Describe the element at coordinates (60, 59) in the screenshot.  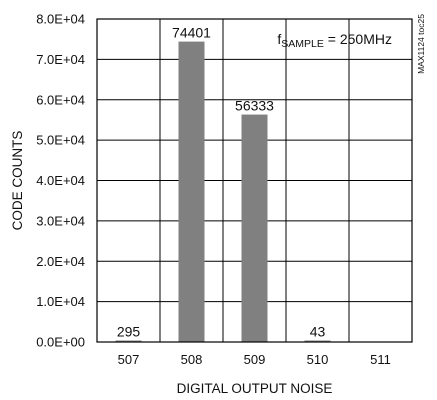
I see `y-tick: 7.0E+04` at that location.